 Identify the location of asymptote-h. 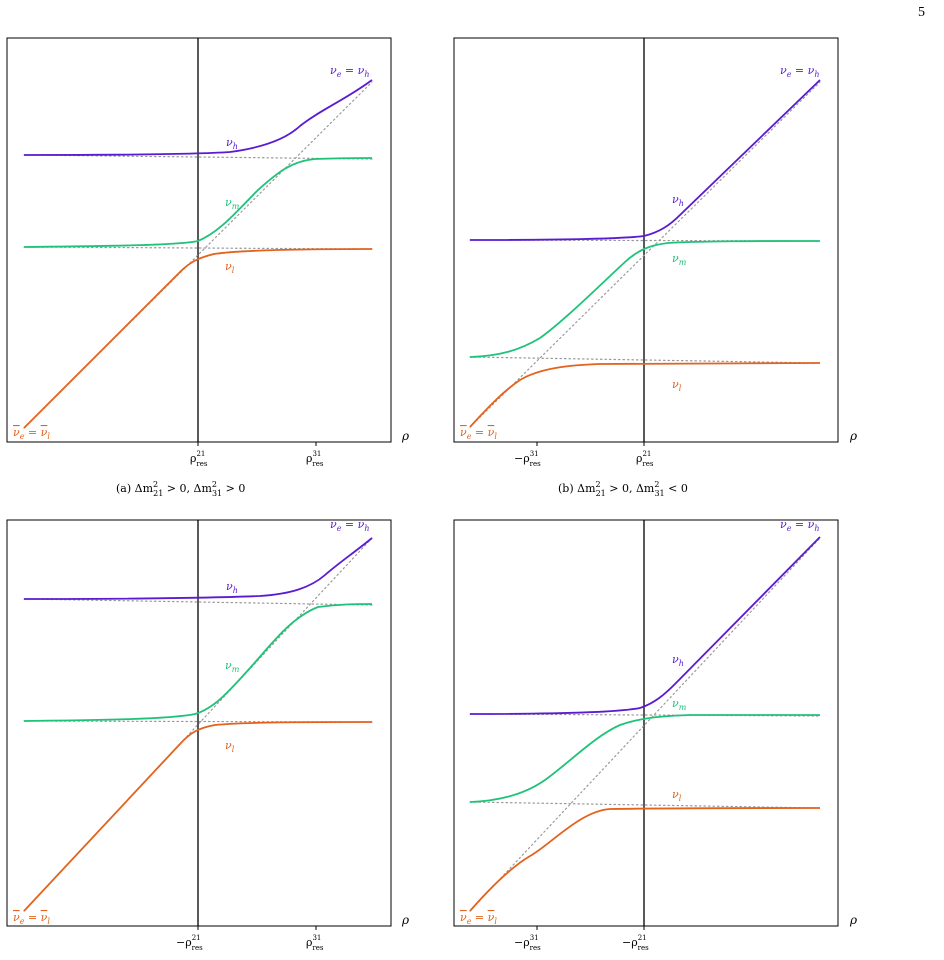
(198, 602).